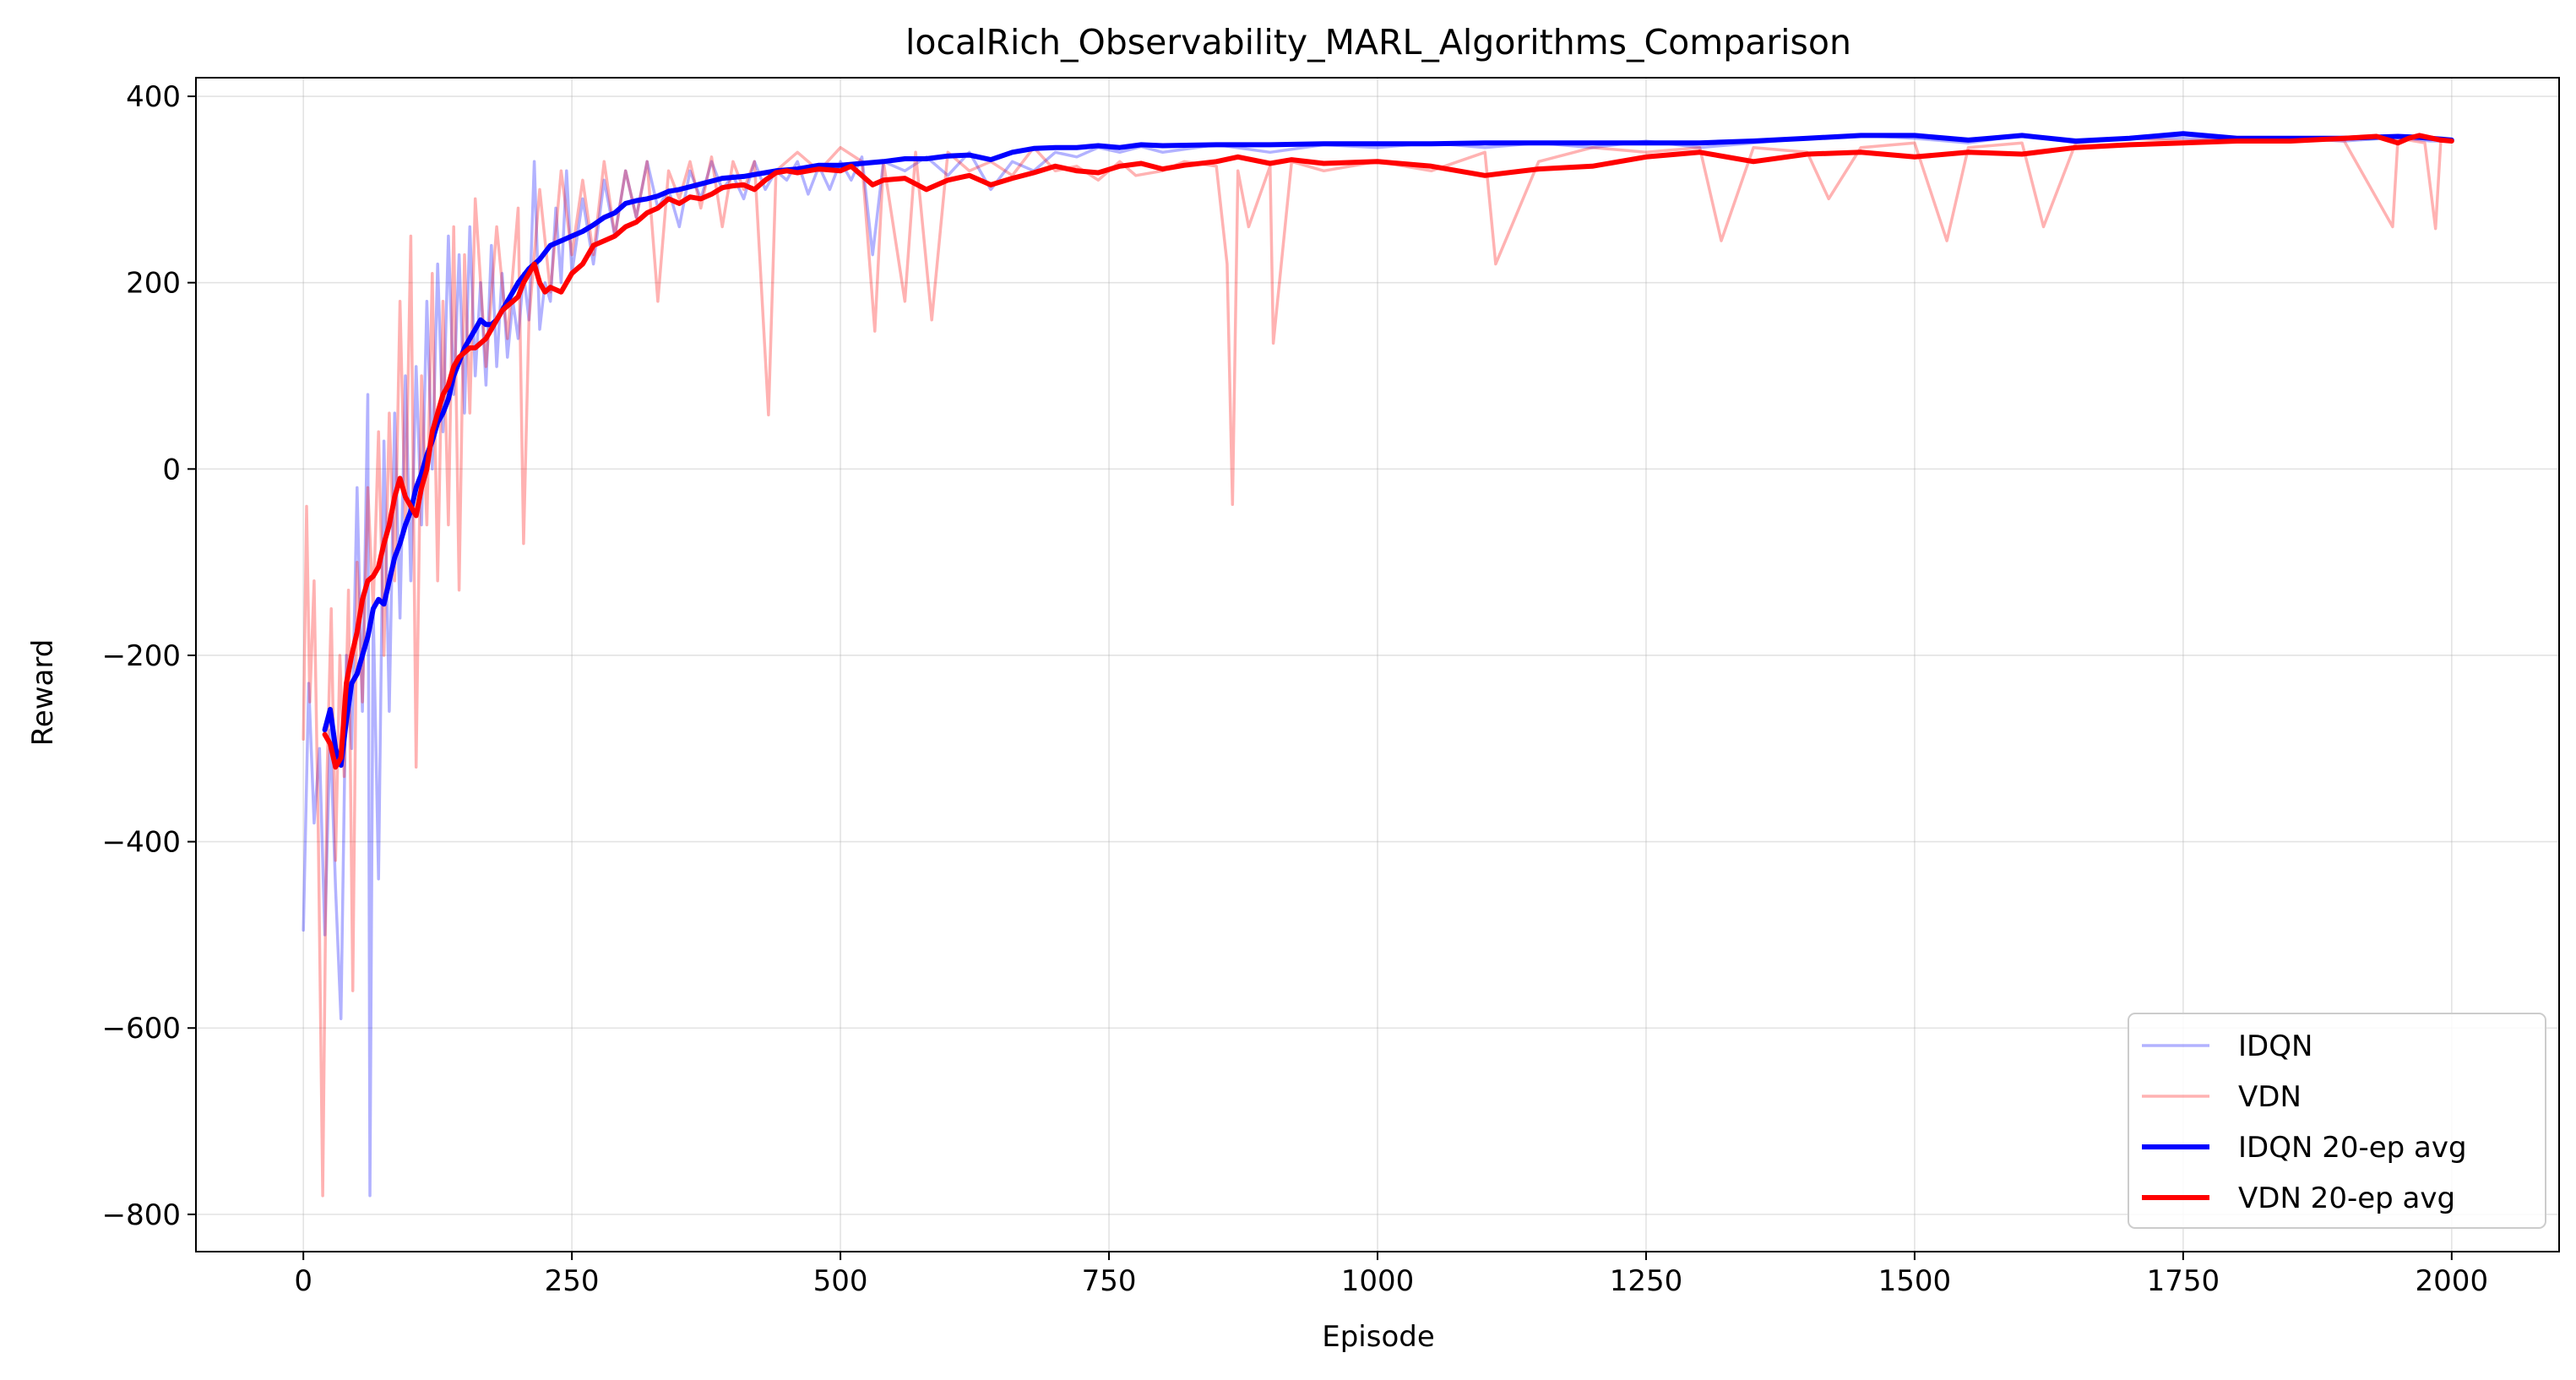 The width and height of the screenshot is (2576, 1380). I want to click on x-tick-label: 500, so click(840, 1281).